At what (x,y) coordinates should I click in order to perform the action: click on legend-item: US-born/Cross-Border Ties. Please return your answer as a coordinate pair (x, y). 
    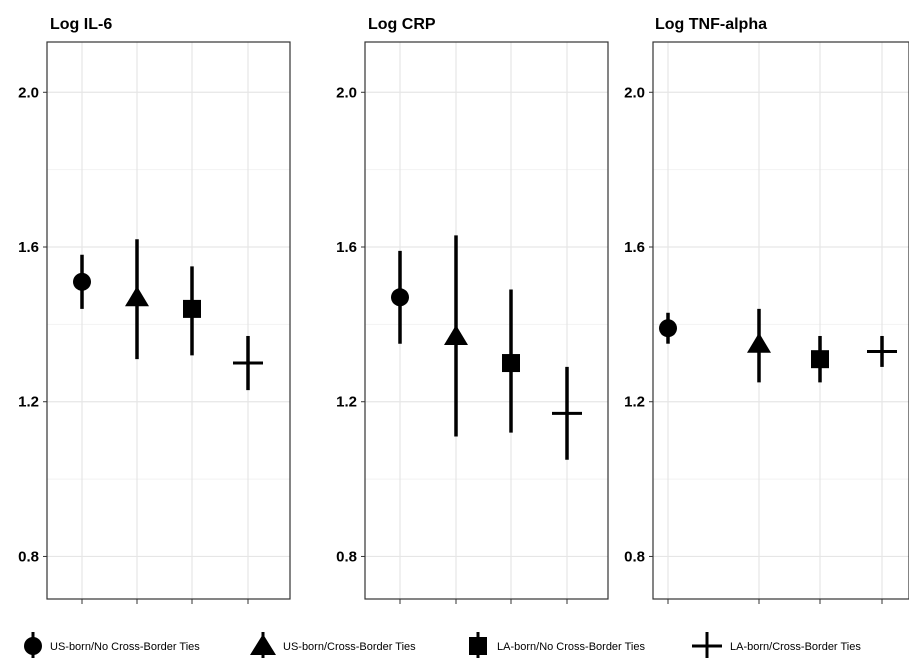
    Looking at the image, I should click on (333, 646).